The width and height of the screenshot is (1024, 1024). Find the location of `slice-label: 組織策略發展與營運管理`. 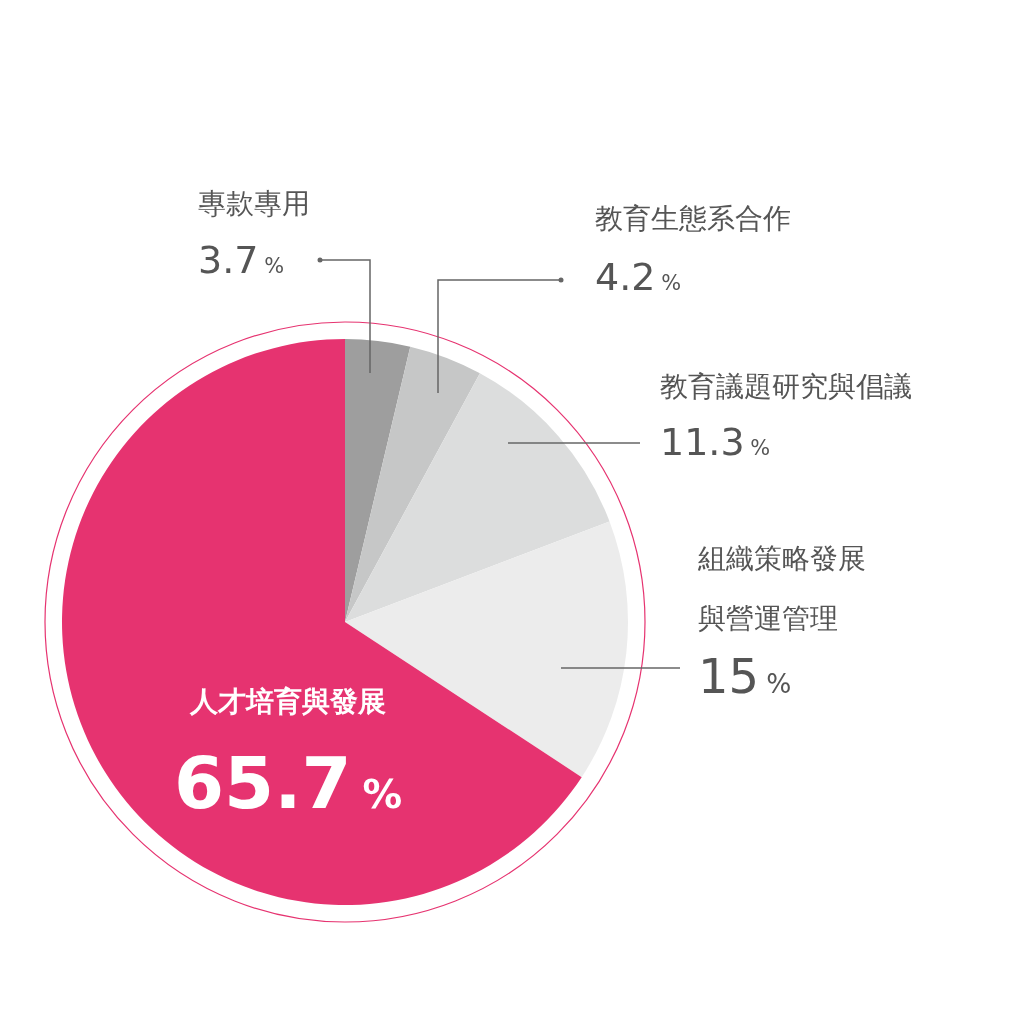

slice-label: 組織策略發展與營運管理 is located at coordinates (781, 588).